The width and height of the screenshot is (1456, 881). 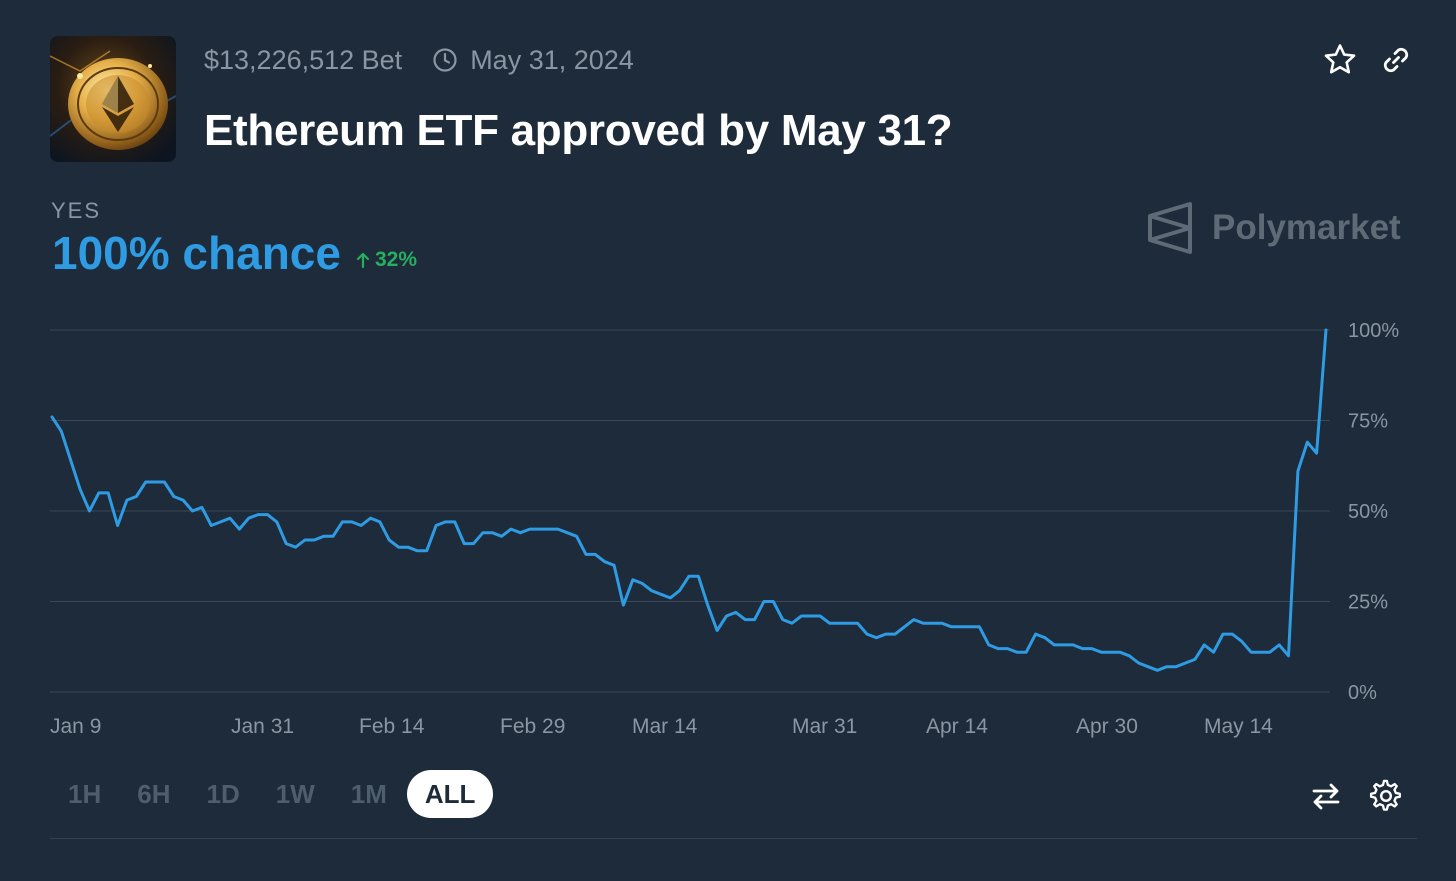 What do you see at coordinates (368, 794) in the screenshot?
I see `range-1m-button: 1M` at bounding box center [368, 794].